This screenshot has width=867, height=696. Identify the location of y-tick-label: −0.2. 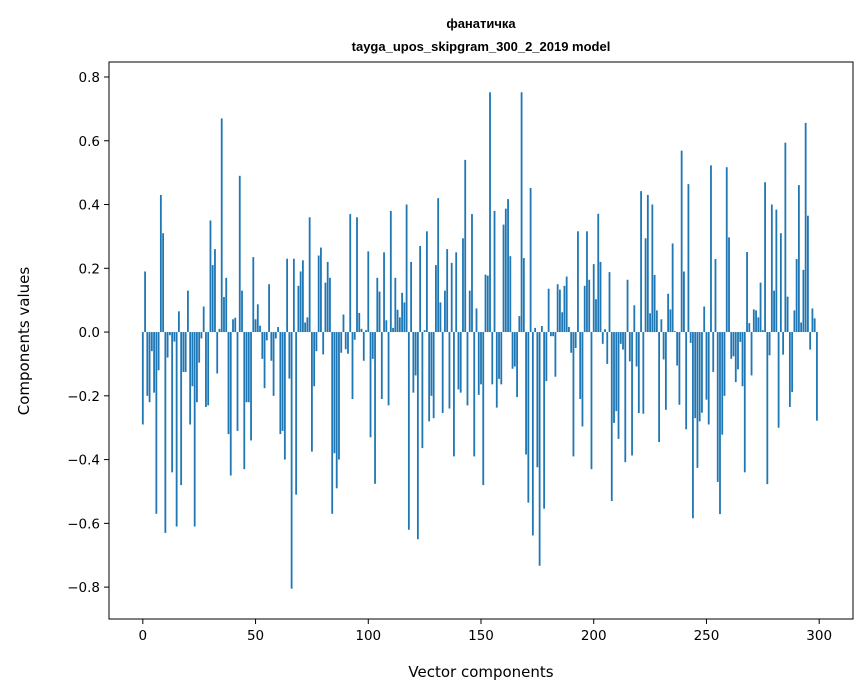
(83, 397).